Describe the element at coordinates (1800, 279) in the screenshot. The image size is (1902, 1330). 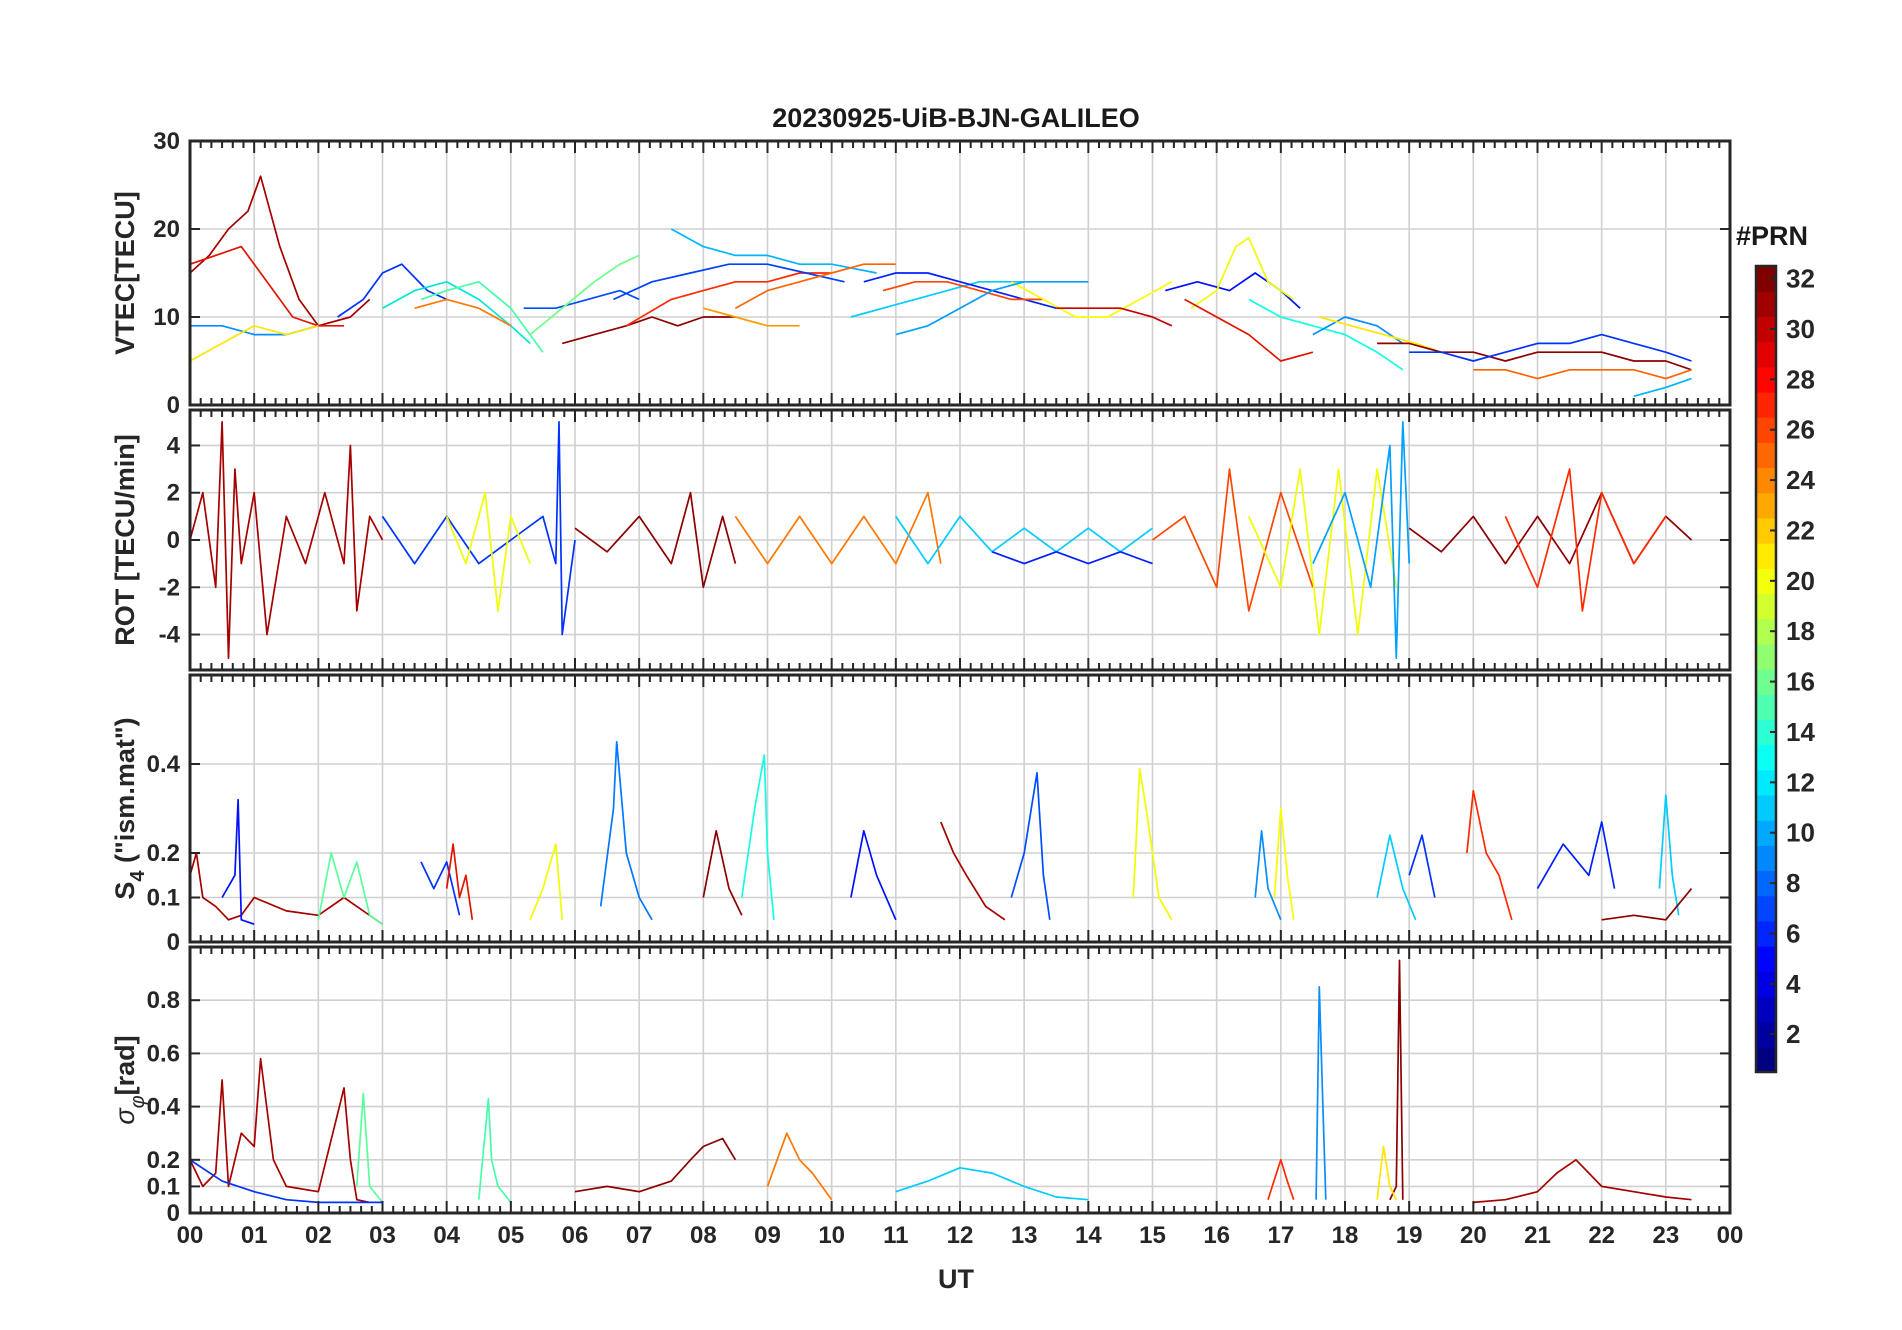
I see `colorbar-tick-label: 32` at that location.